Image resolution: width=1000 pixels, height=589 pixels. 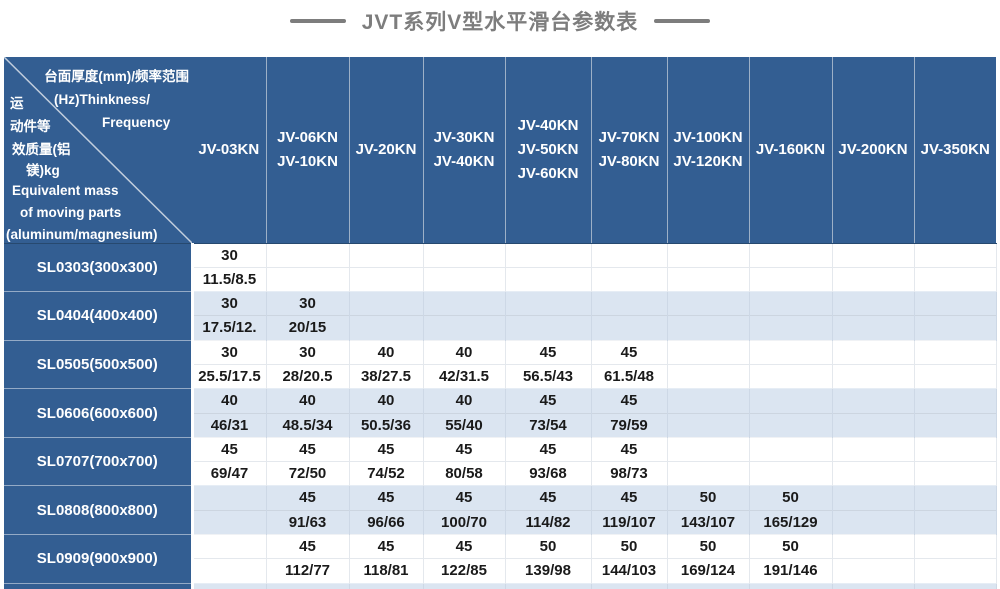 What do you see at coordinates (386, 571) in the screenshot?
I see `mass-value-cell: 118/81` at bounding box center [386, 571].